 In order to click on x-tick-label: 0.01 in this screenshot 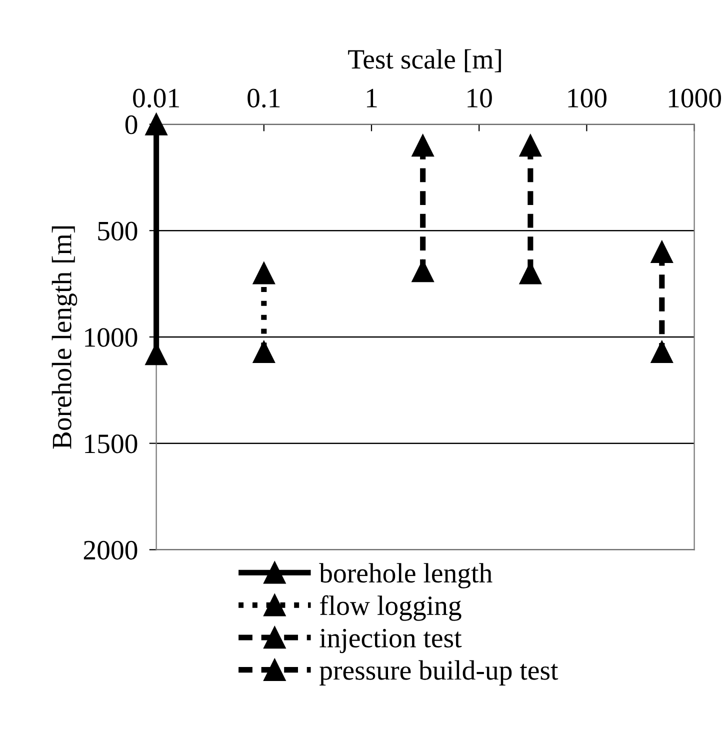, I will do `click(156, 98)`.